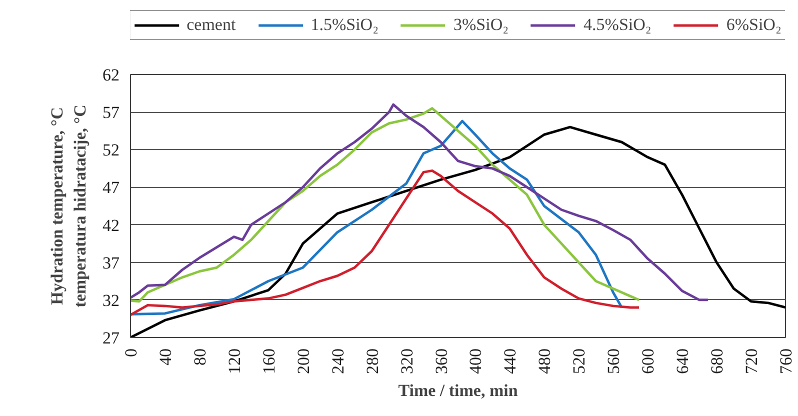 Image resolution: width=798 pixels, height=416 pixels. What do you see at coordinates (111, 262) in the screenshot?
I see `y-tick-label: 37` at bounding box center [111, 262].